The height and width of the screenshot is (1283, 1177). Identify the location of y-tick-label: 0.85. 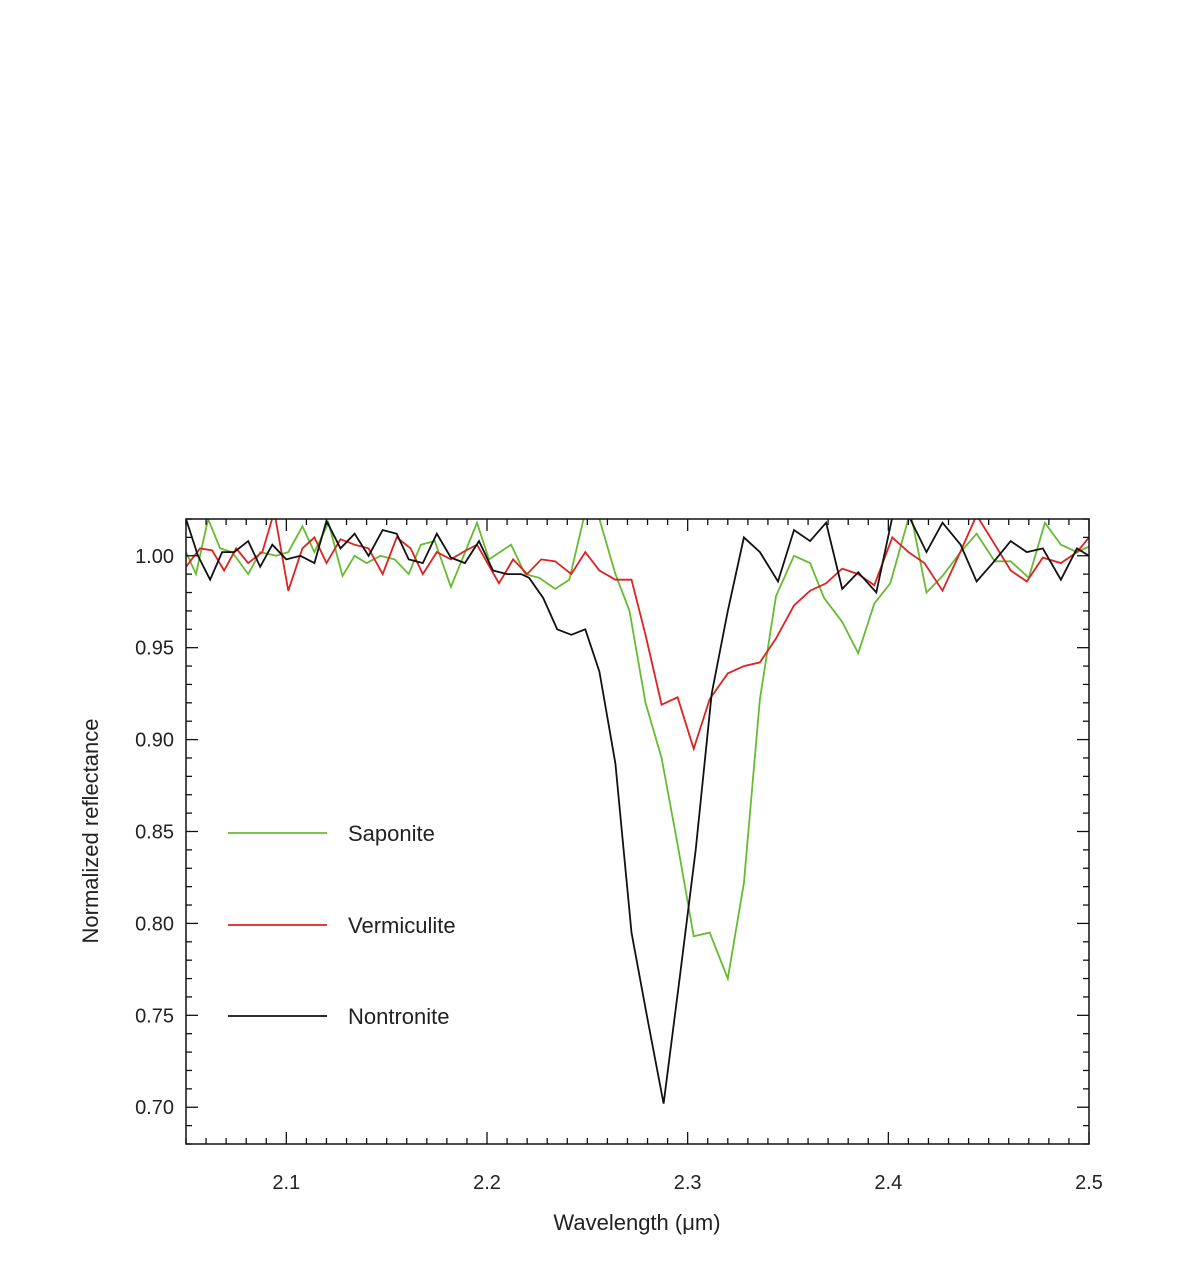
(154, 833).